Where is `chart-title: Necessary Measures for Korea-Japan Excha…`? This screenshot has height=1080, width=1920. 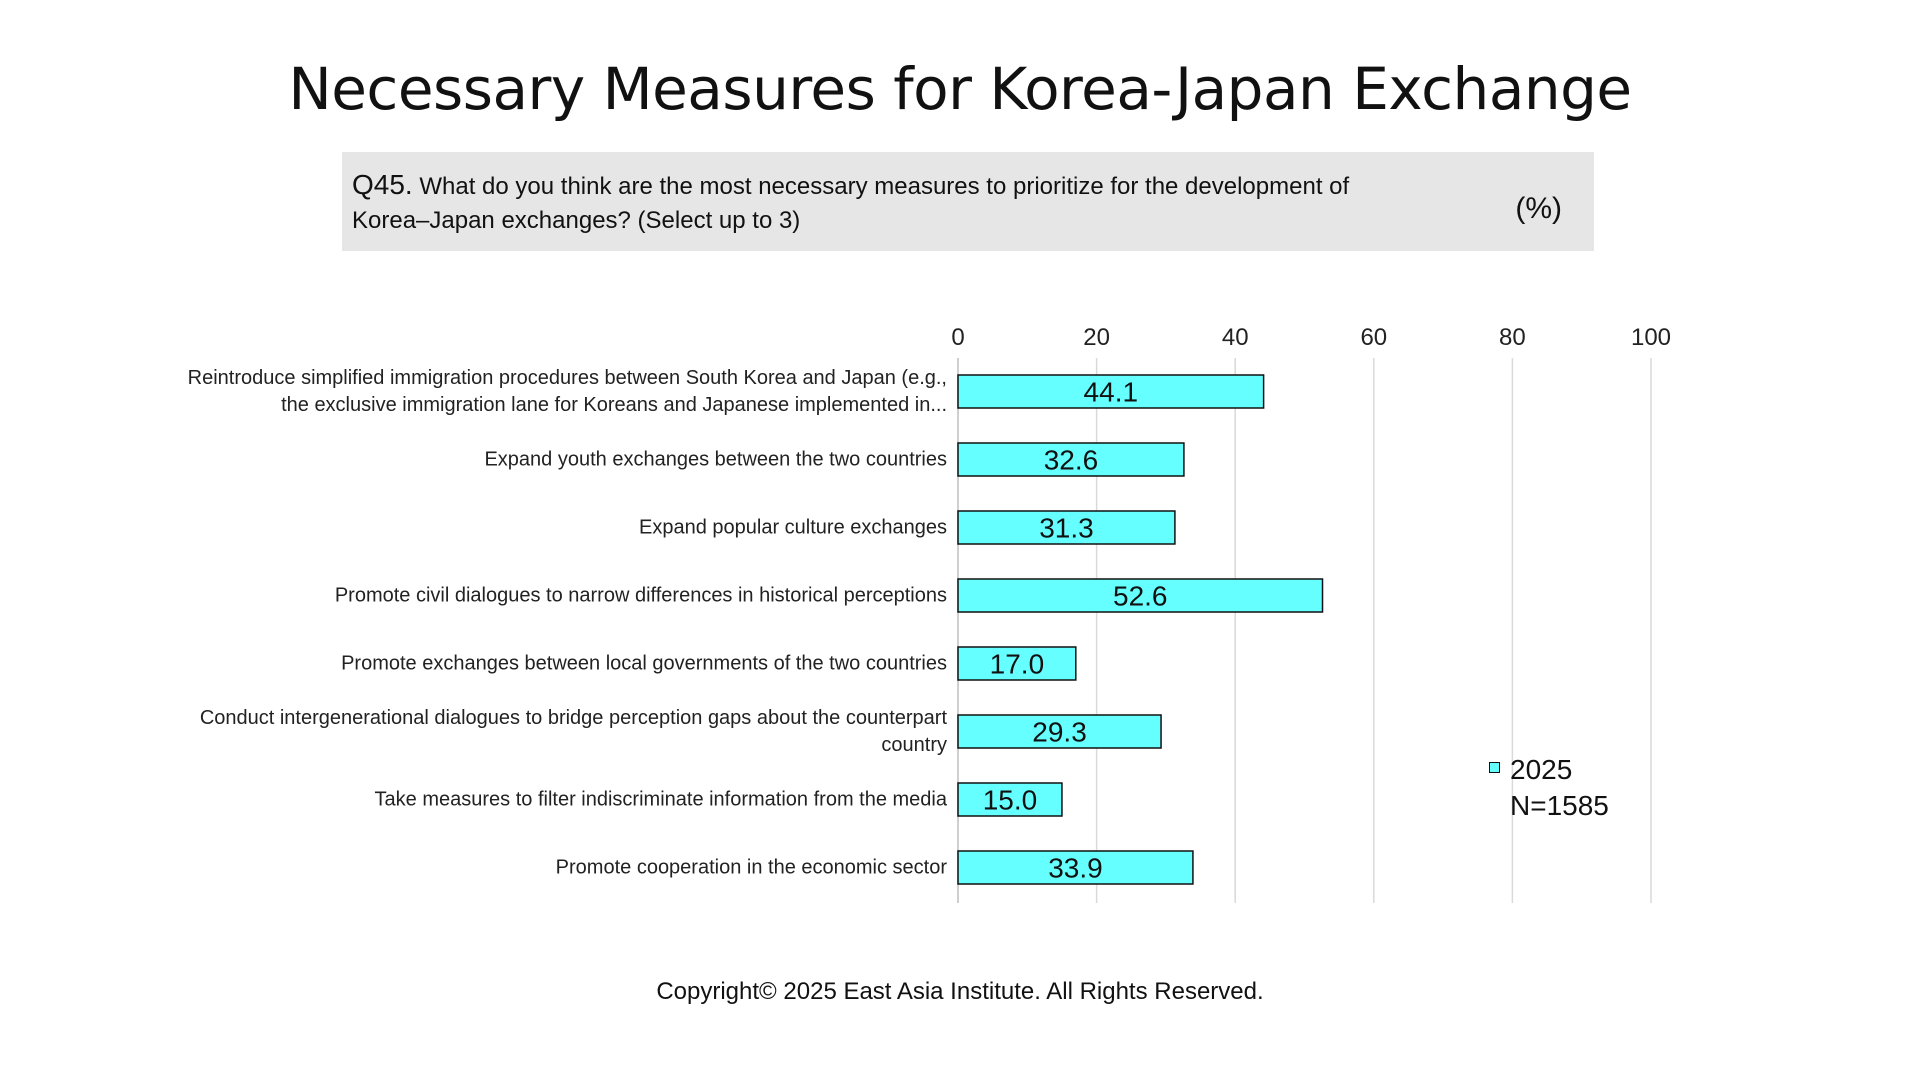 chart-title: Necessary Measures for Korea-Japan Excha… is located at coordinates (960, 89).